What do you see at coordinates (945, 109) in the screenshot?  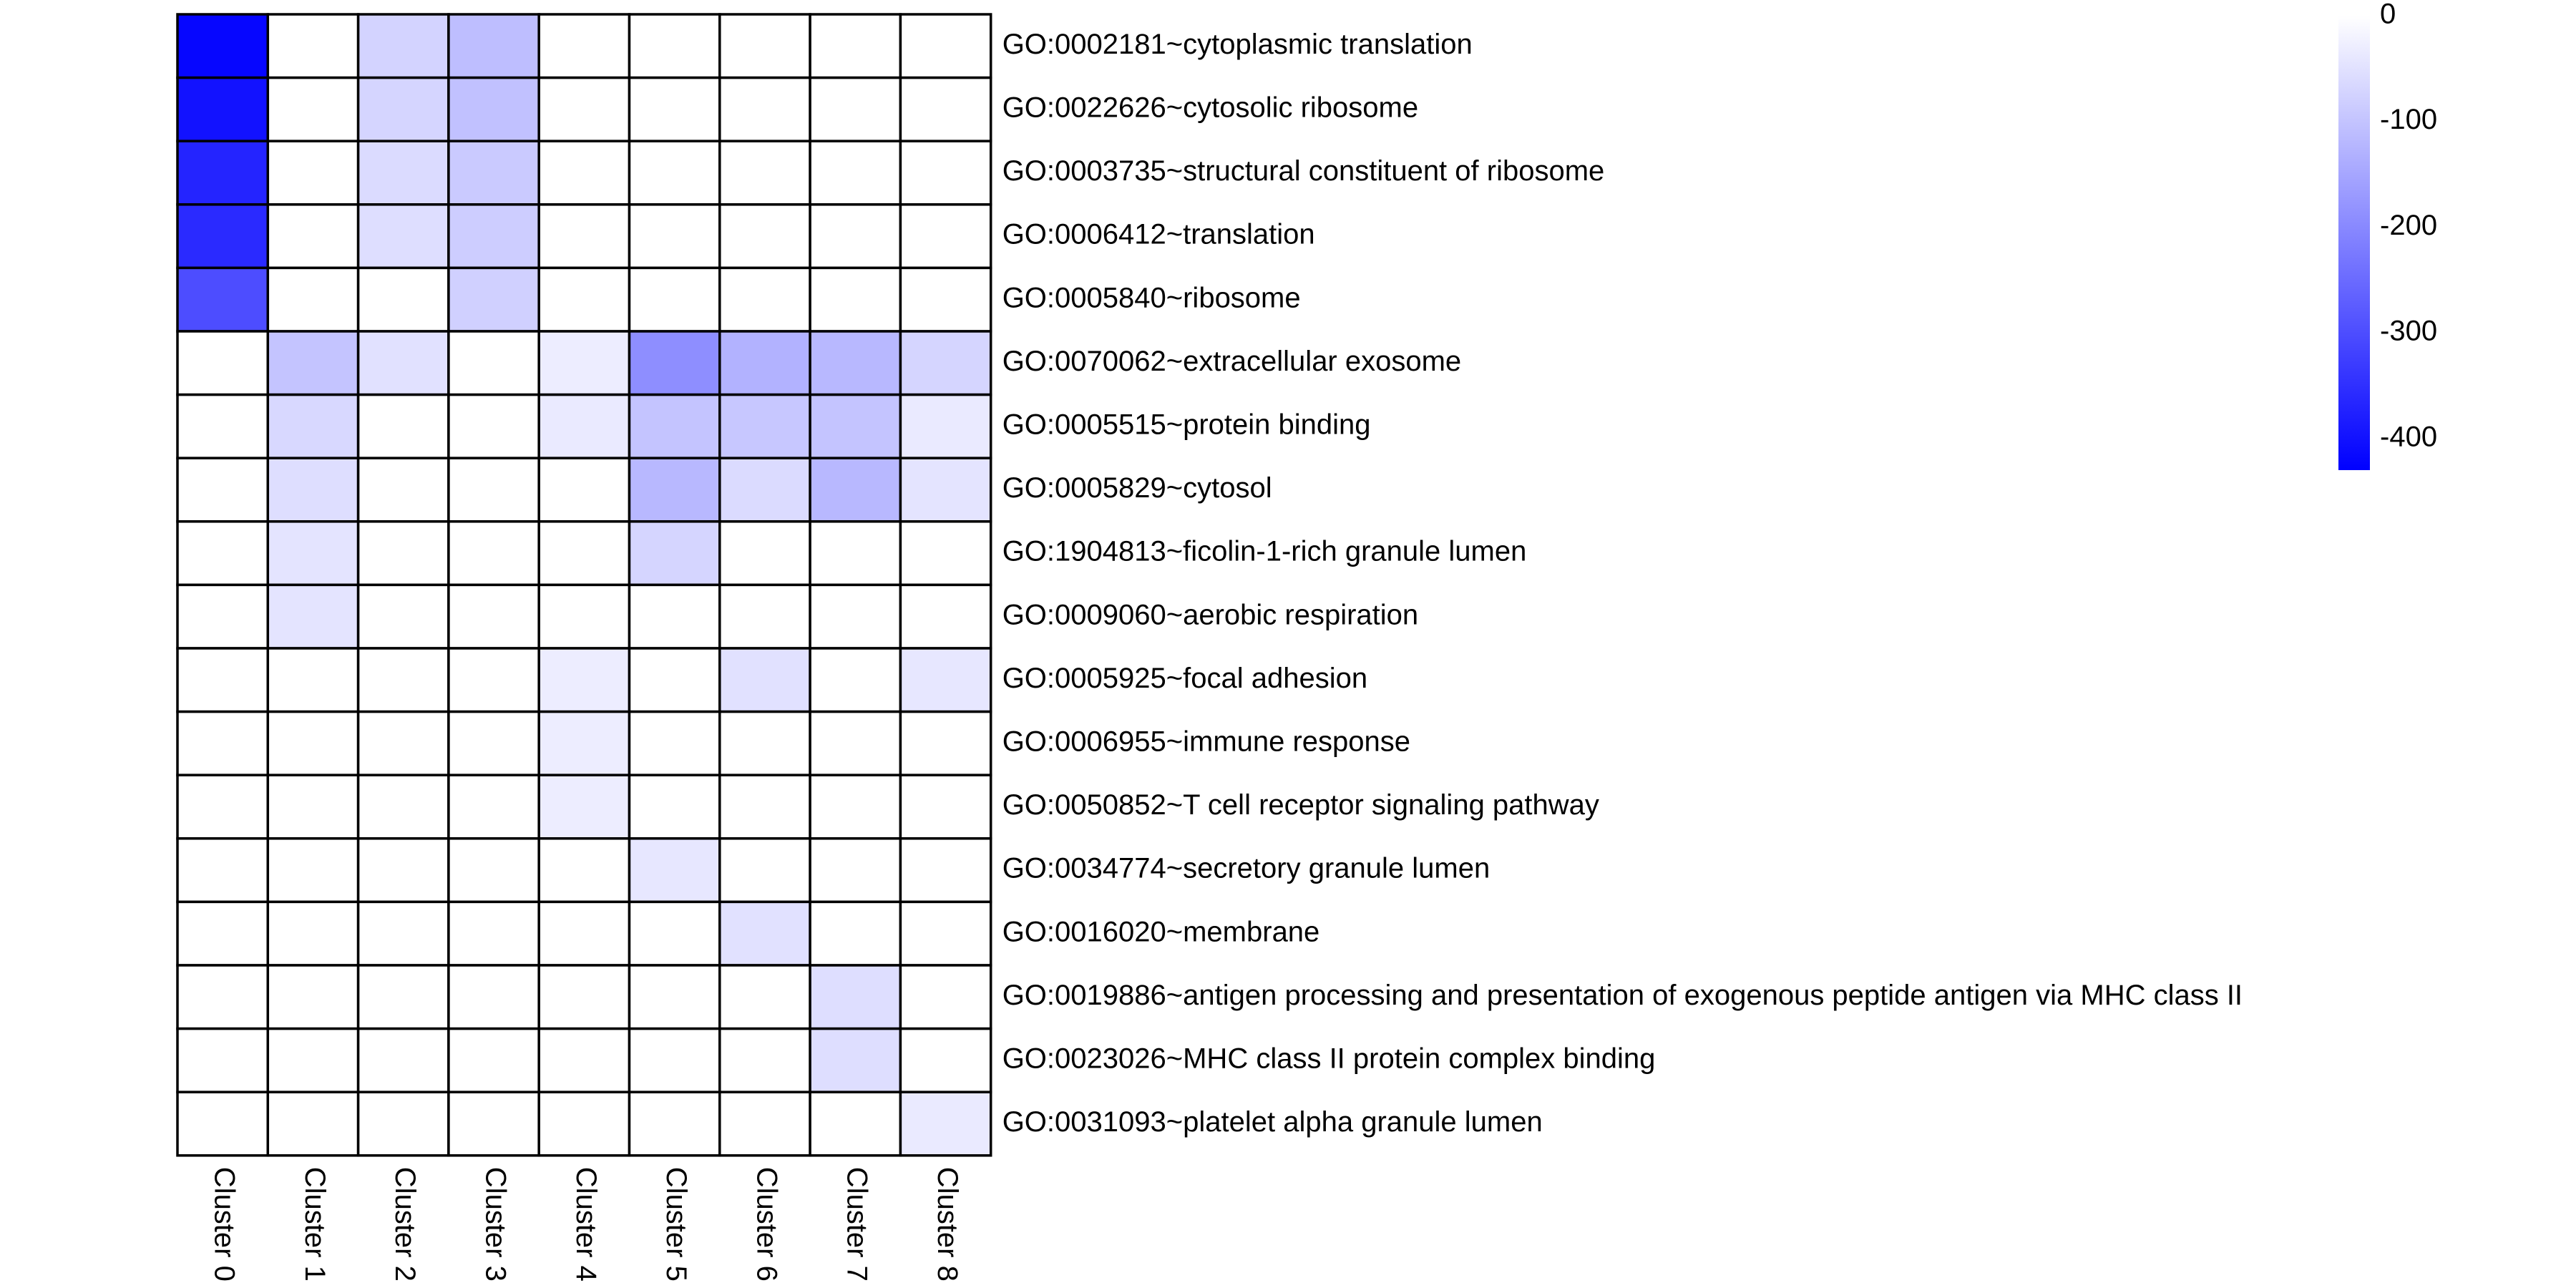 I see `heatmap-cell-r1-c8` at bounding box center [945, 109].